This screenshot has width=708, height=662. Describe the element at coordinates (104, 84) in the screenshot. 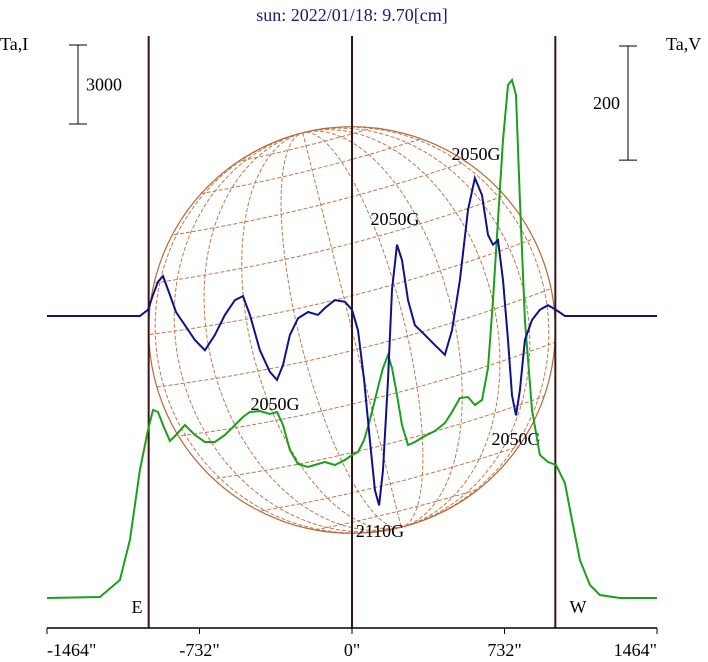

I see `scale-label: 3000` at that location.